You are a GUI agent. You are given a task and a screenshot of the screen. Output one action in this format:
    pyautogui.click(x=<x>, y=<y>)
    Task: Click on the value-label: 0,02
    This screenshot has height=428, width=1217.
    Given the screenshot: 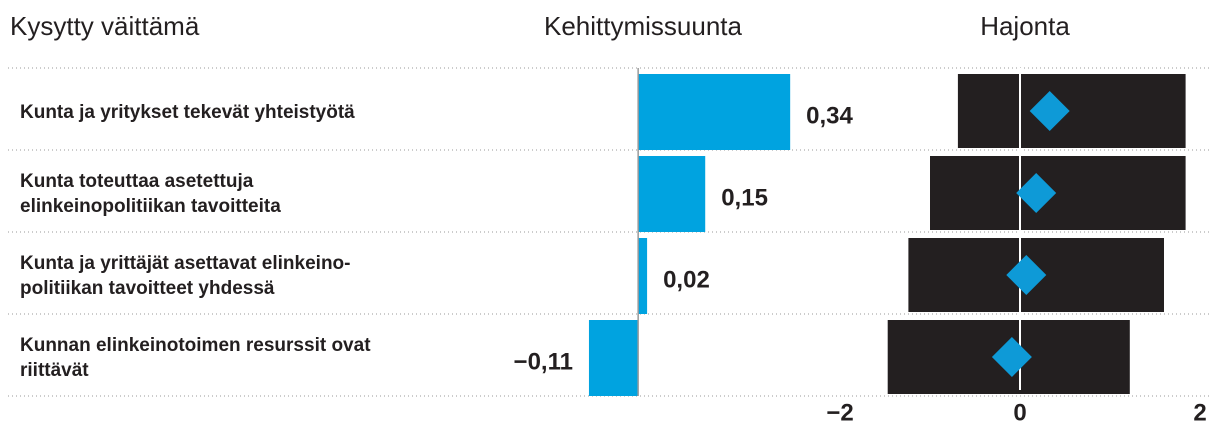 What is the action you would take?
    pyautogui.click(x=686, y=279)
    